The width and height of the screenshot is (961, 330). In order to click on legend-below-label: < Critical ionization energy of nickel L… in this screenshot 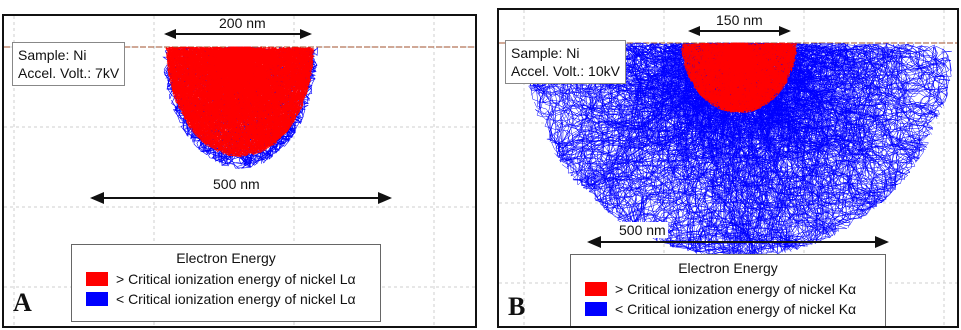, I will do `click(236, 299)`.